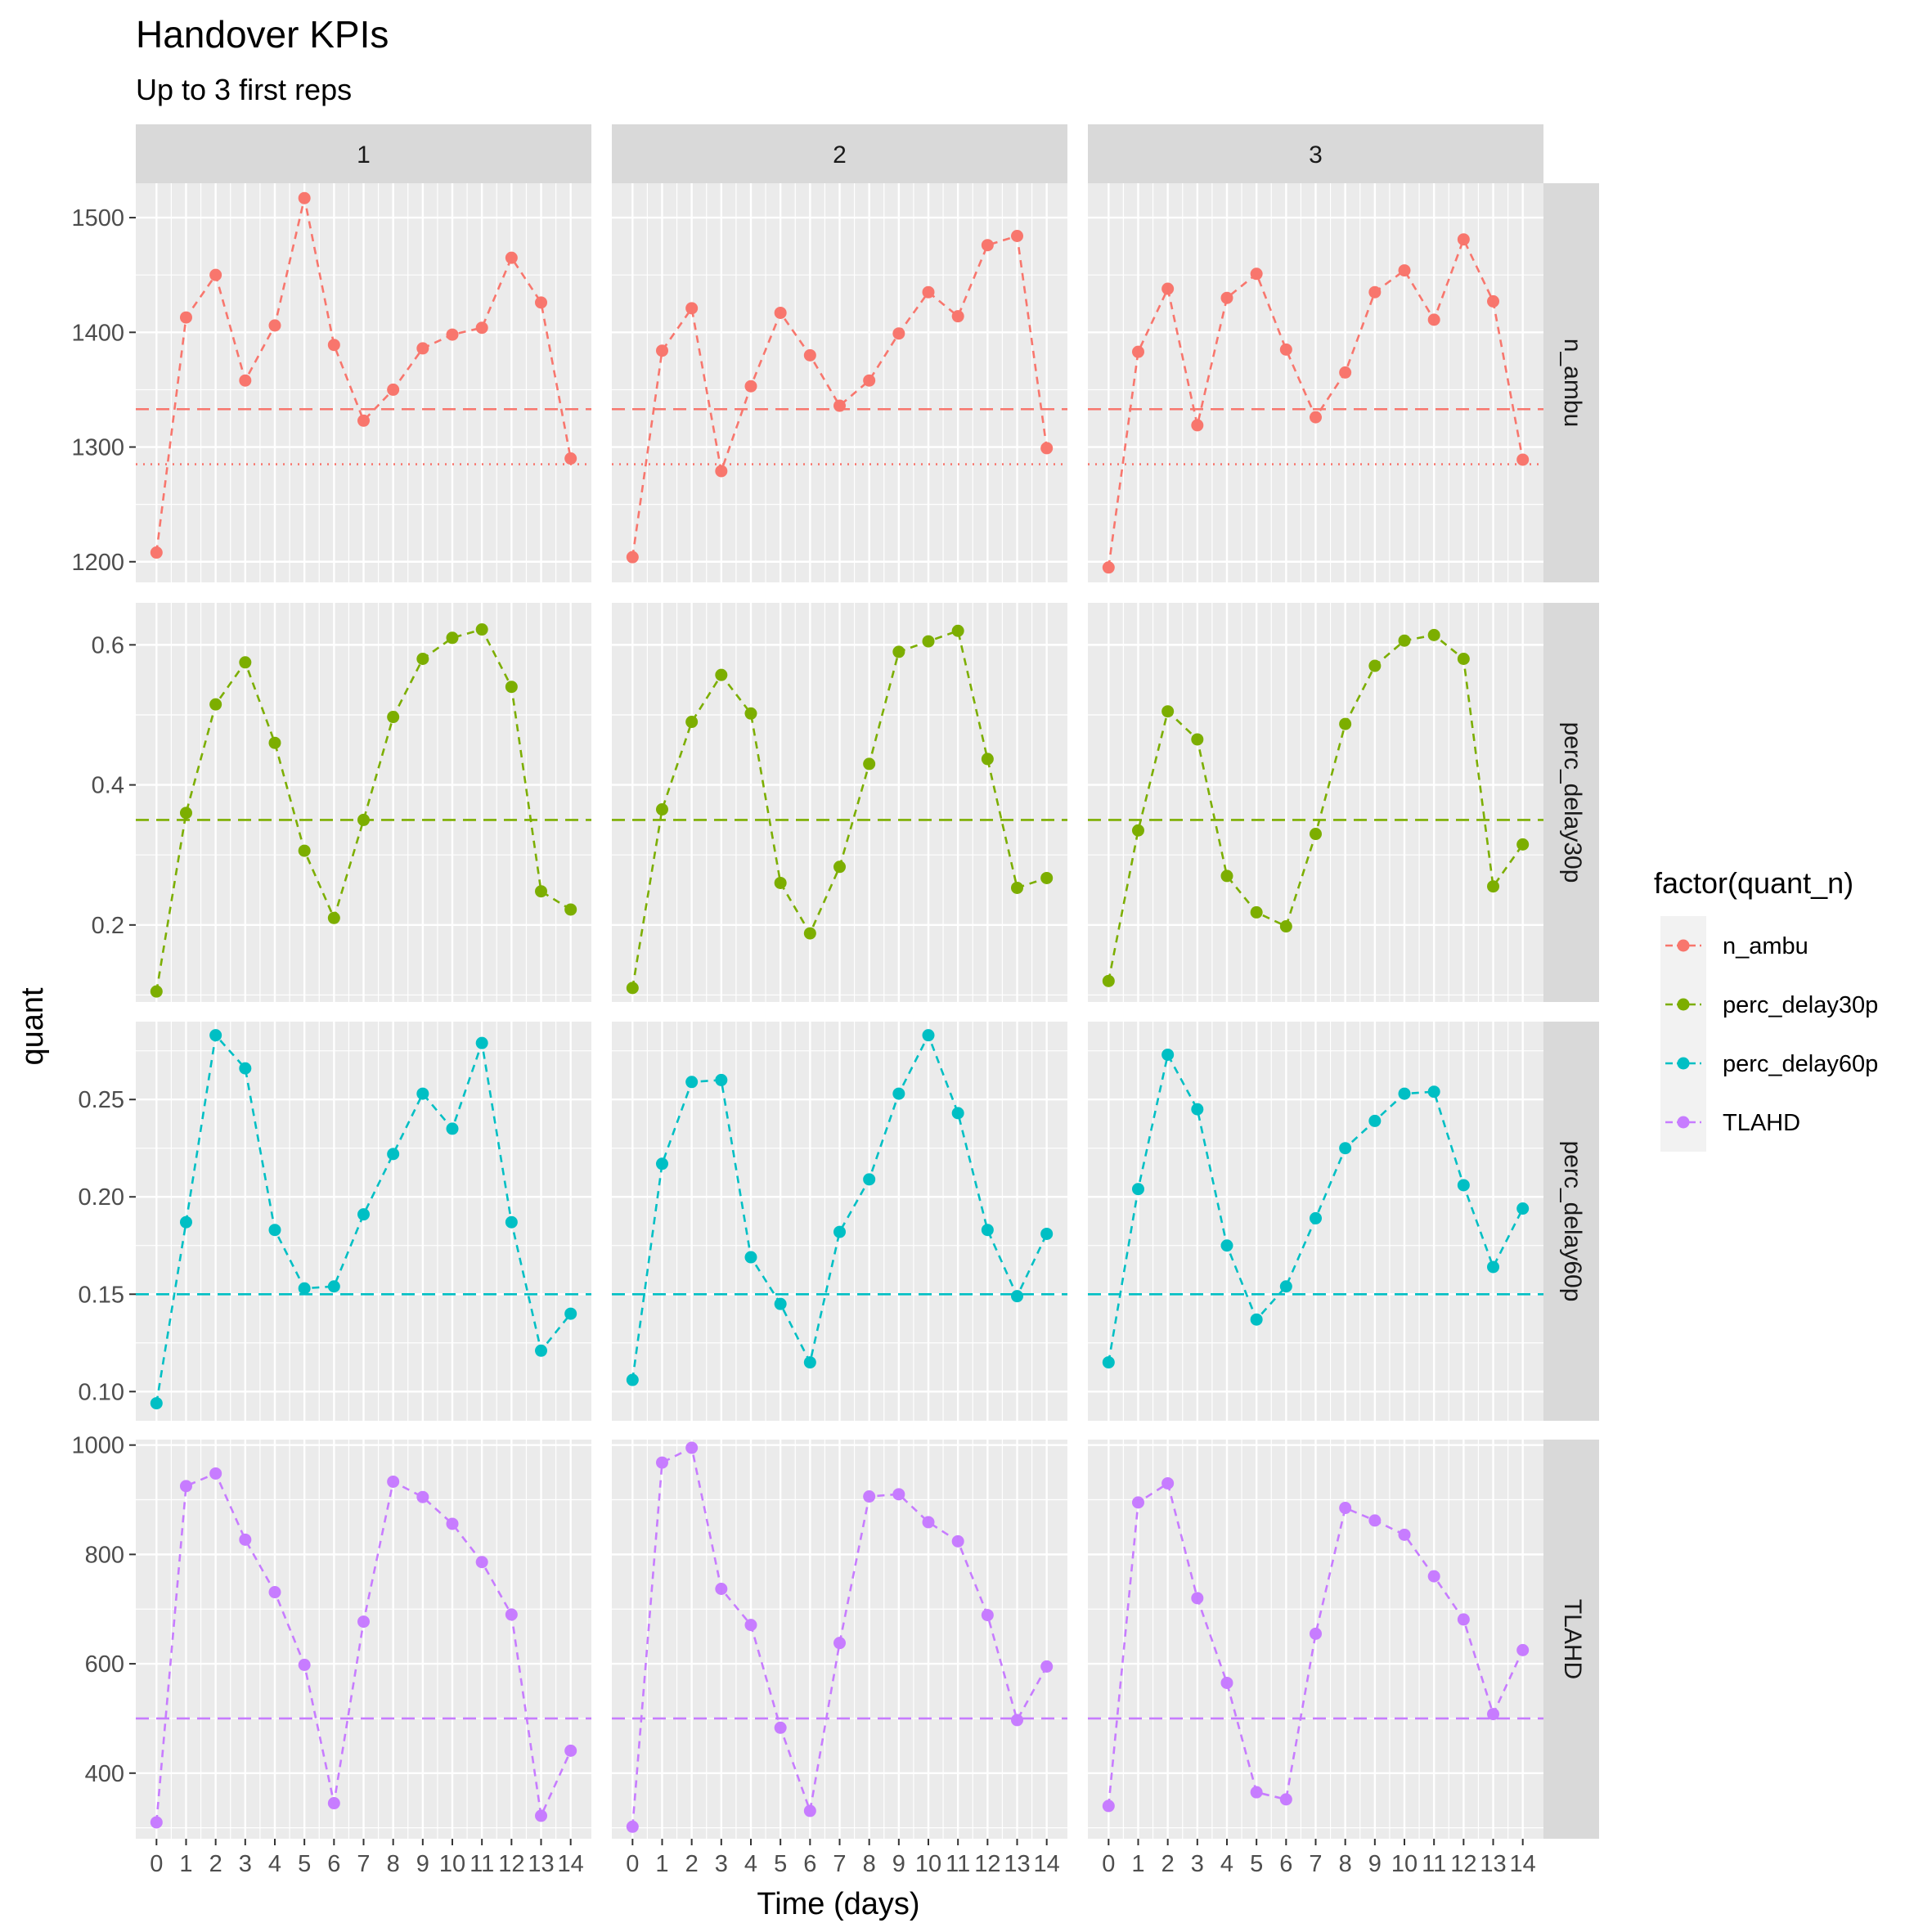 This screenshot has width=1932, height=1932. I want to click on row-strip-label: TLAHD, so click(1573, 1639).